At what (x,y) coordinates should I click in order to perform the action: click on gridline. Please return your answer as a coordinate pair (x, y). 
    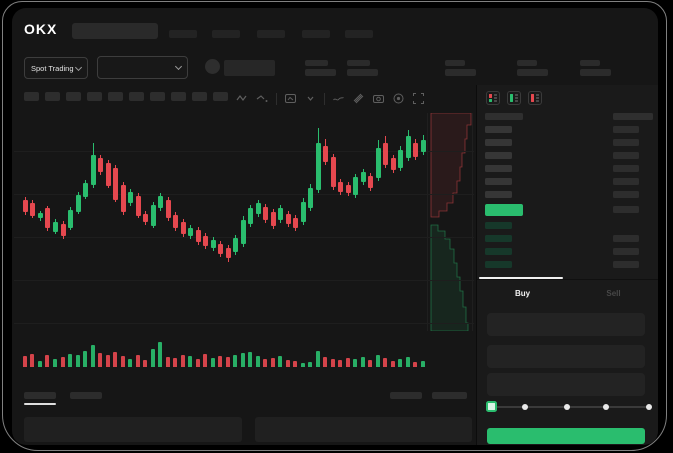
    Looking at the image, I should click on (244, 151).